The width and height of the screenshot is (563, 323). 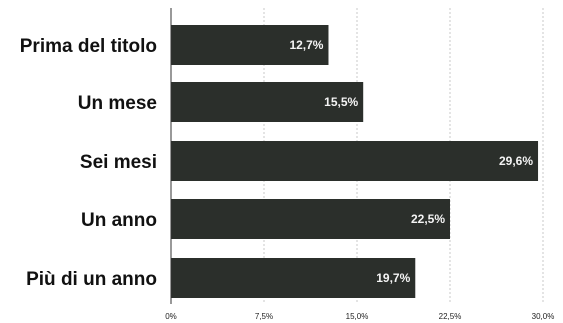 What do you see at coordinates (171, 316) in the screenshot?
I see `x-tick-label: 0%` at bounding box center [171, 316].